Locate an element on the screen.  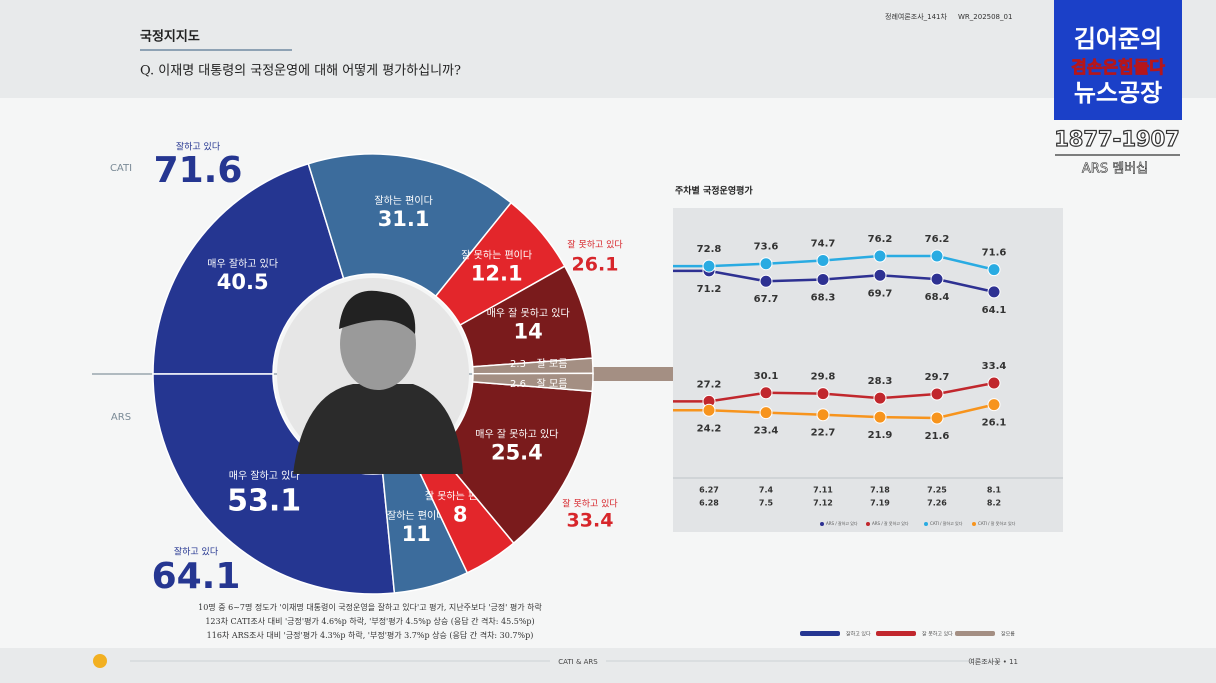
data-label: 26.1 is located at coordinates (994, 423).